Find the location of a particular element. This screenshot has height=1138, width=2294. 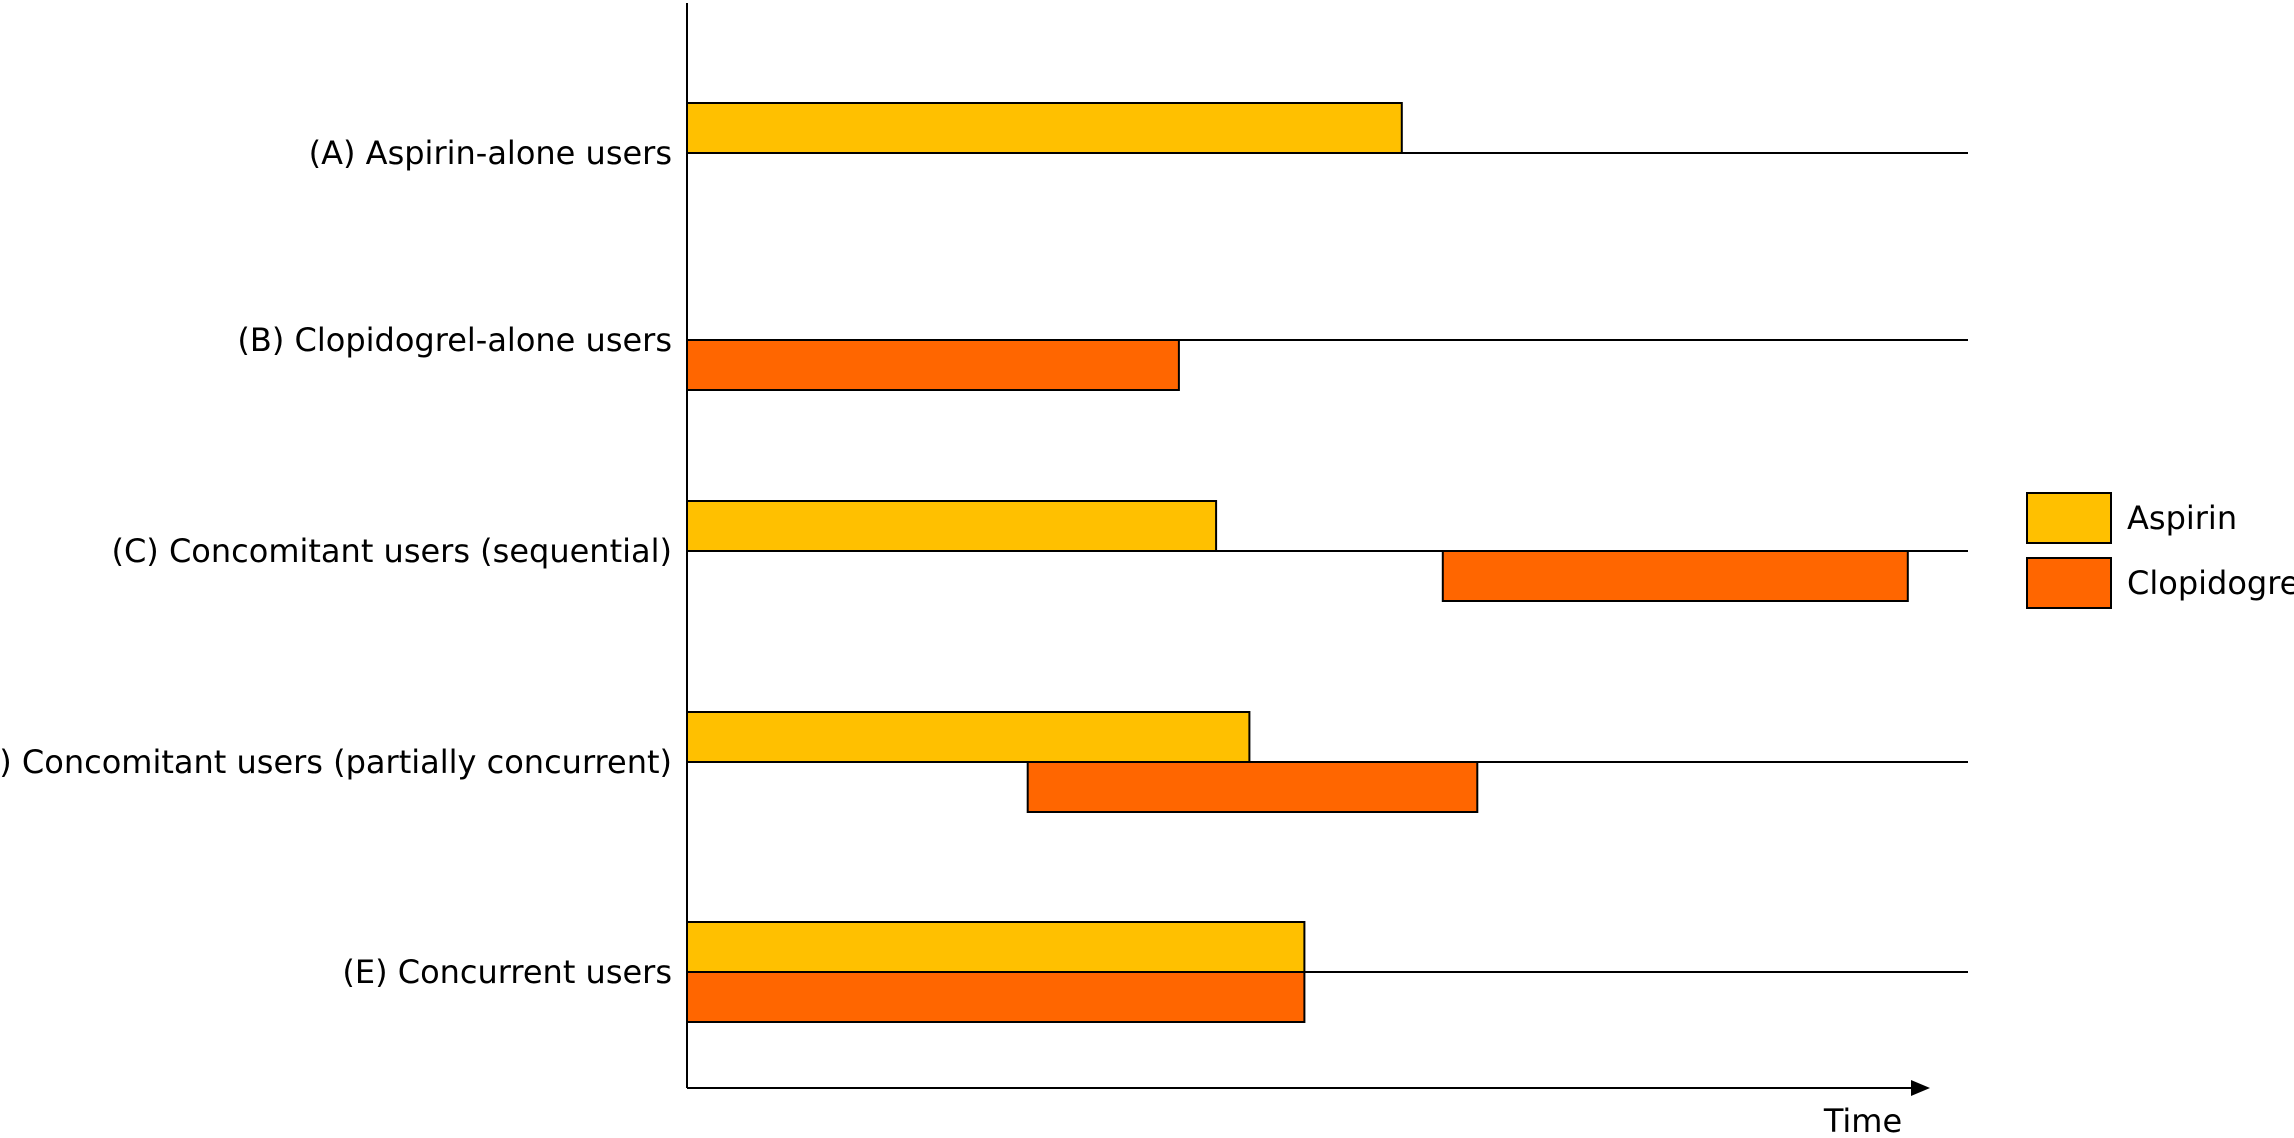

row-label: (A) Aspirin-alone users is located at coordinates (490, 153).